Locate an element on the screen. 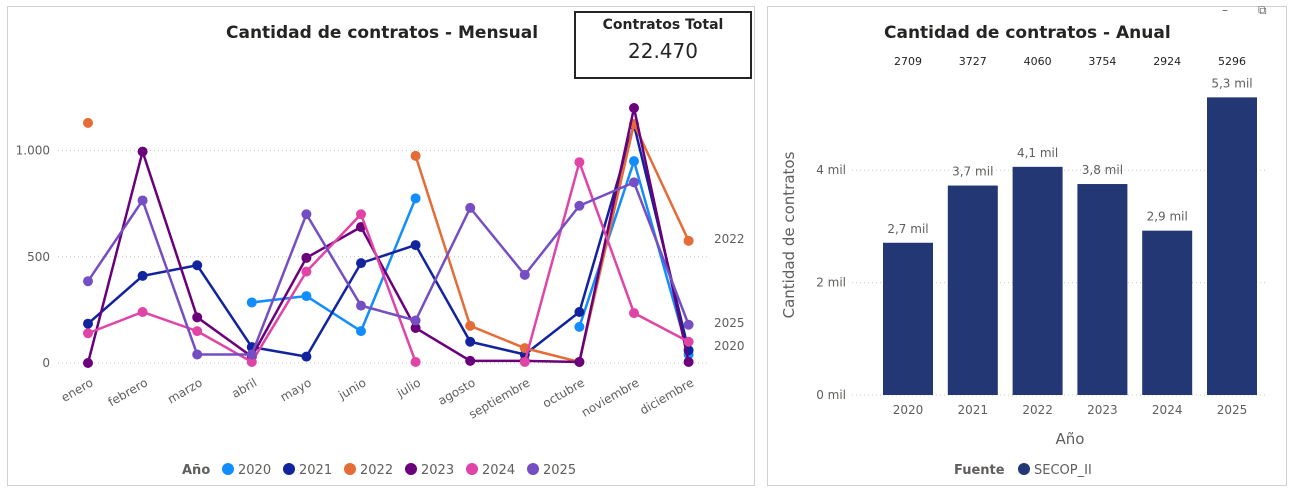 The width and height of the screenshot is (1294, 489). bar-top-value-label: 3754 is located at coordinates (1102, 61).